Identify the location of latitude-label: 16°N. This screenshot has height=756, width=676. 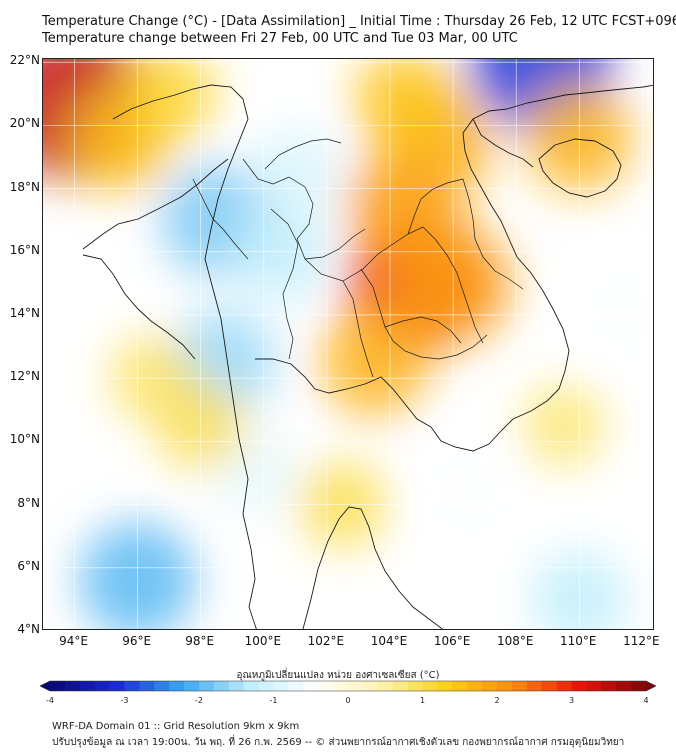
(24, 249).